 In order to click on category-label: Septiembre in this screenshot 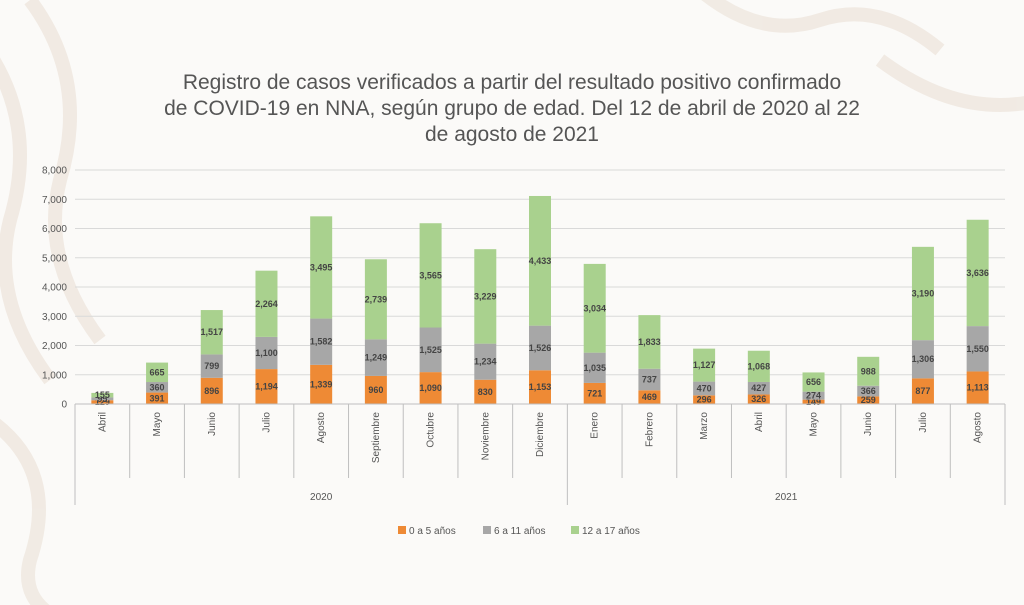, I will do `click(376, 438)`.